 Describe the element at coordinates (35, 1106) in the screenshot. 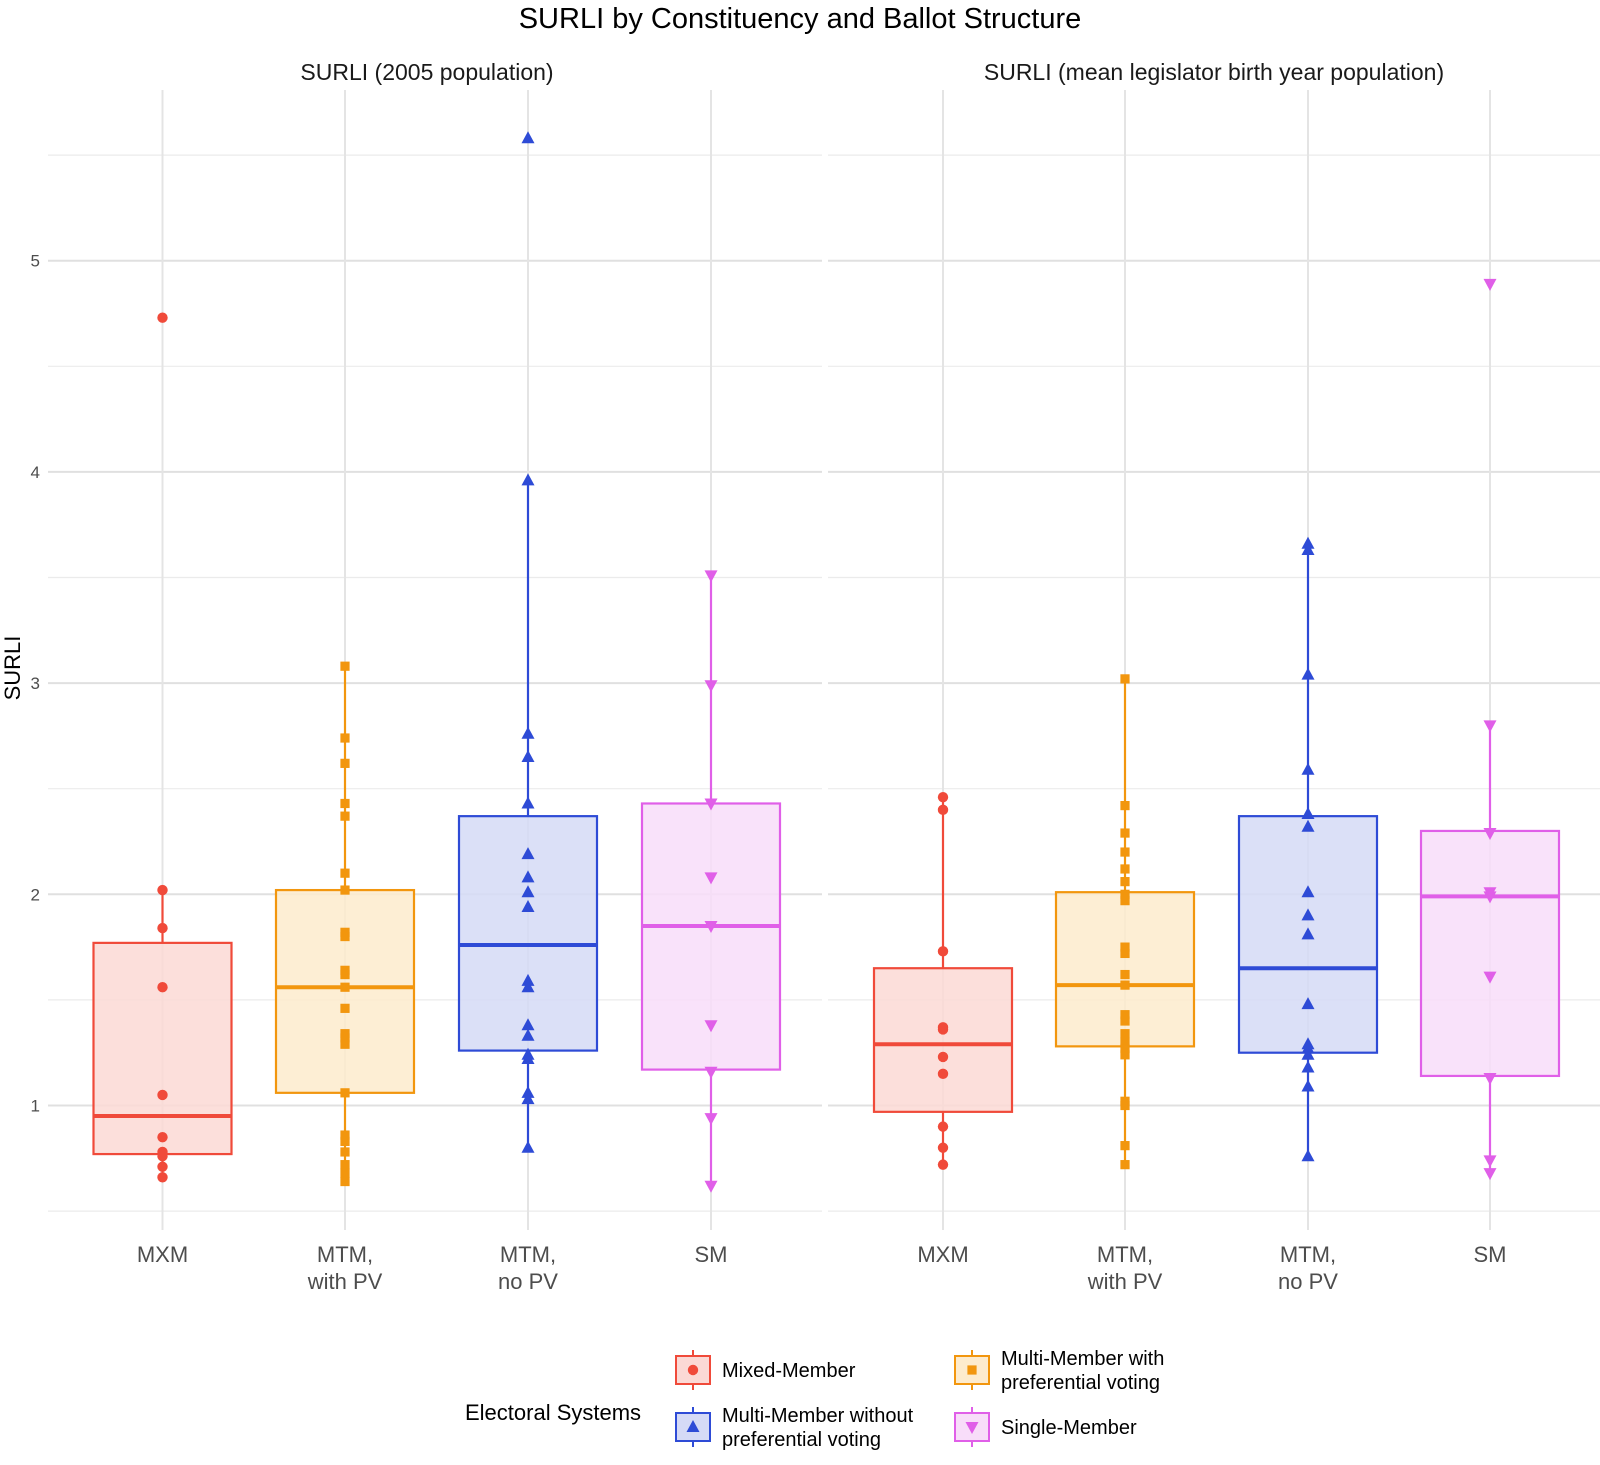

I see `y-tick-label: 1` at that location.